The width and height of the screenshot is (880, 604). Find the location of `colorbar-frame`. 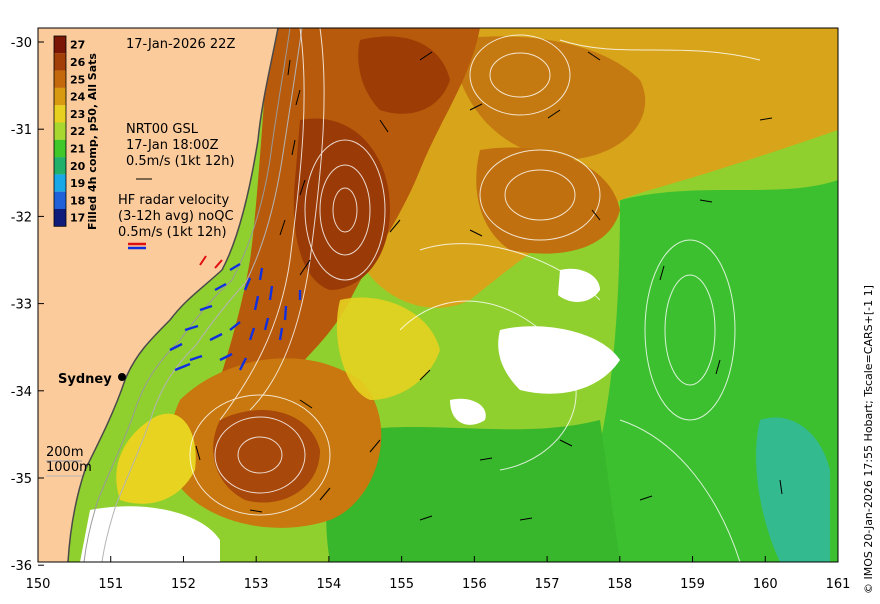

colorbar-frame is located at coordinates (60, 131).